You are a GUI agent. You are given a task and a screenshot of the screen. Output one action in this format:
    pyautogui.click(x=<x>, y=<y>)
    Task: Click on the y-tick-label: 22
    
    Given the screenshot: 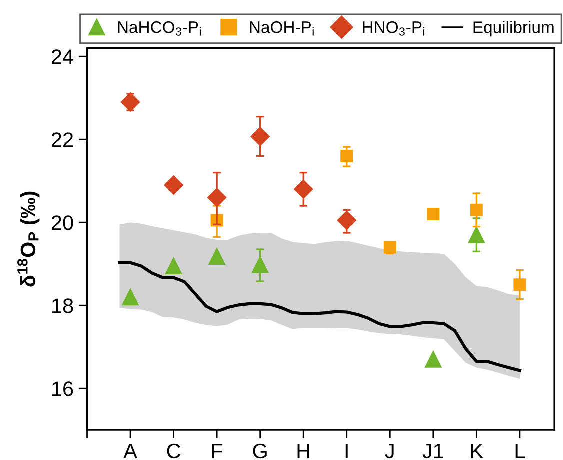 What is the action you would take?
    pyautogui.click(x=63, y=140)
    